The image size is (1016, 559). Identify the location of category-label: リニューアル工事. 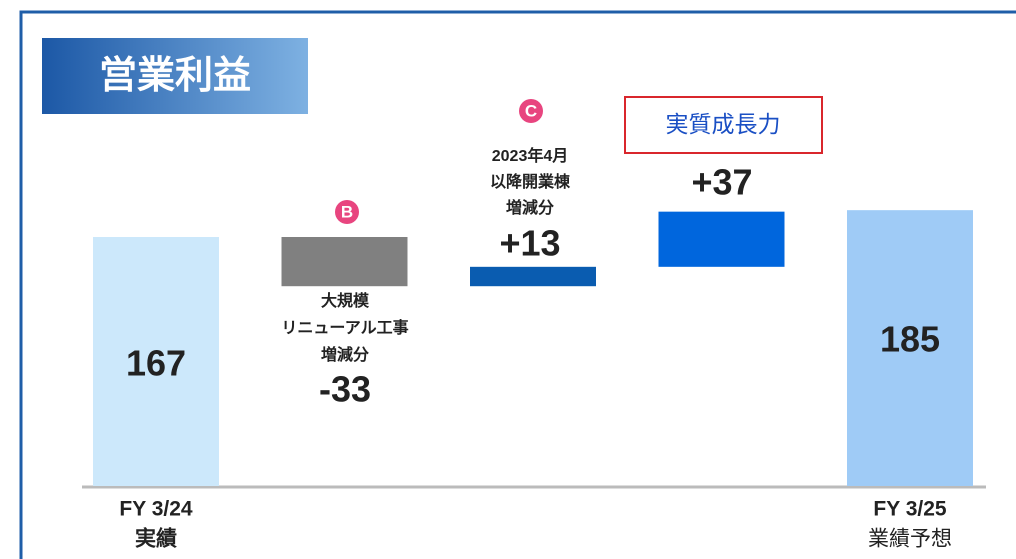
(344, 328).